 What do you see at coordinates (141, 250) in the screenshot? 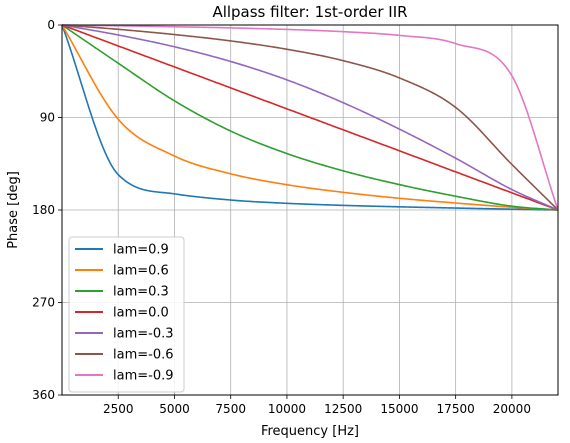
I see `legend-label: lam=0.9` at bounding box center [141, 250].